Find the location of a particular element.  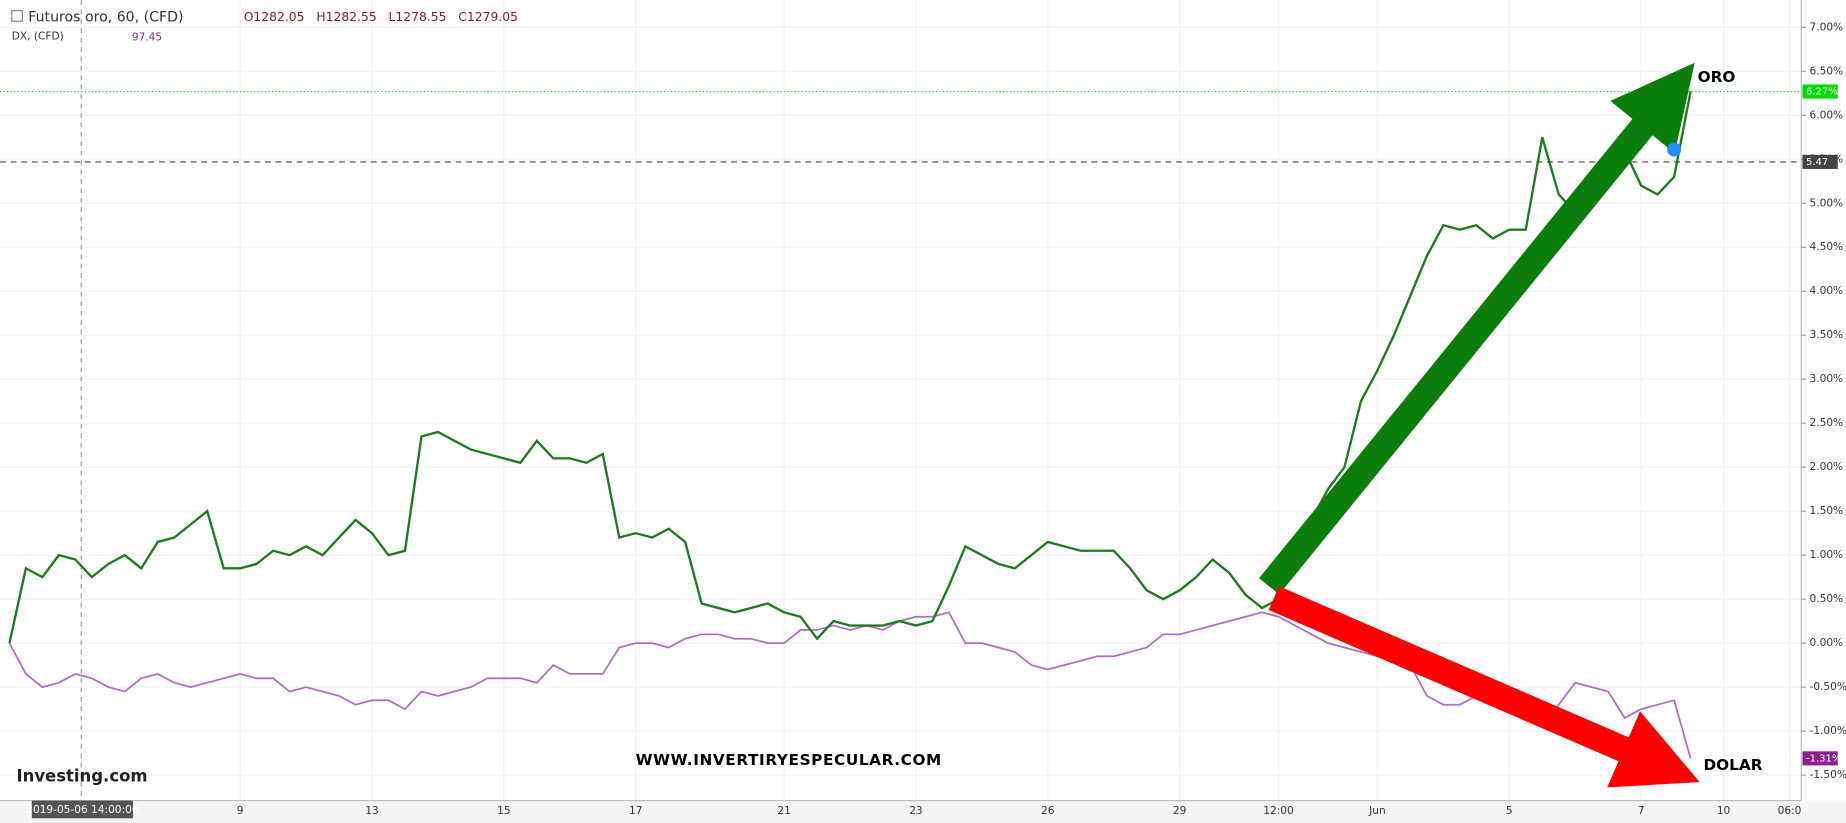

y-tick-label: 7.00% is located at coordinates (1827, 27).